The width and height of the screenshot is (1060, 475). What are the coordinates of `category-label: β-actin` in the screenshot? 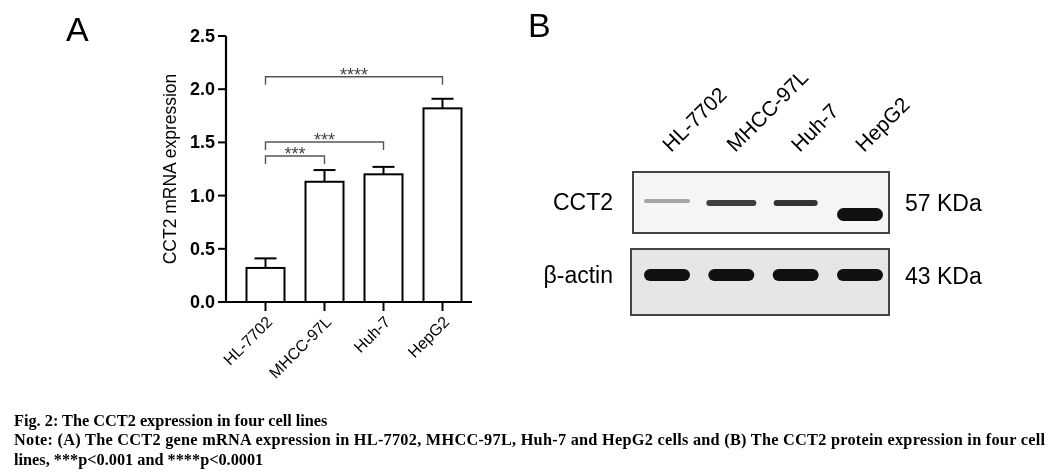 It's located at (578, 275).